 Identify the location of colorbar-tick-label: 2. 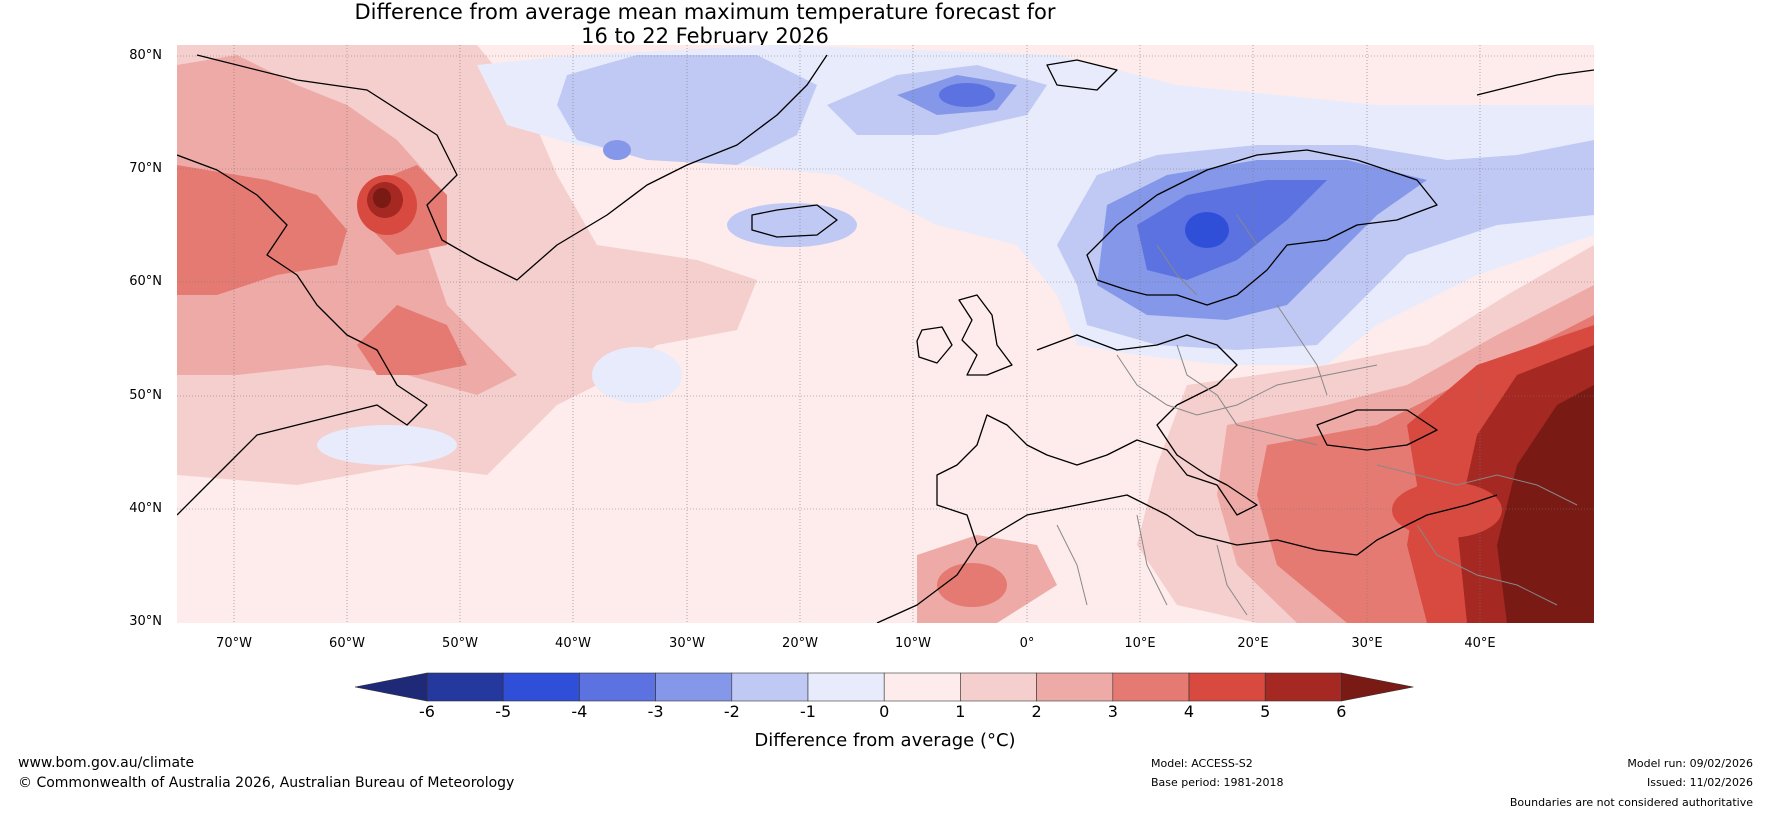
(1036, 711).